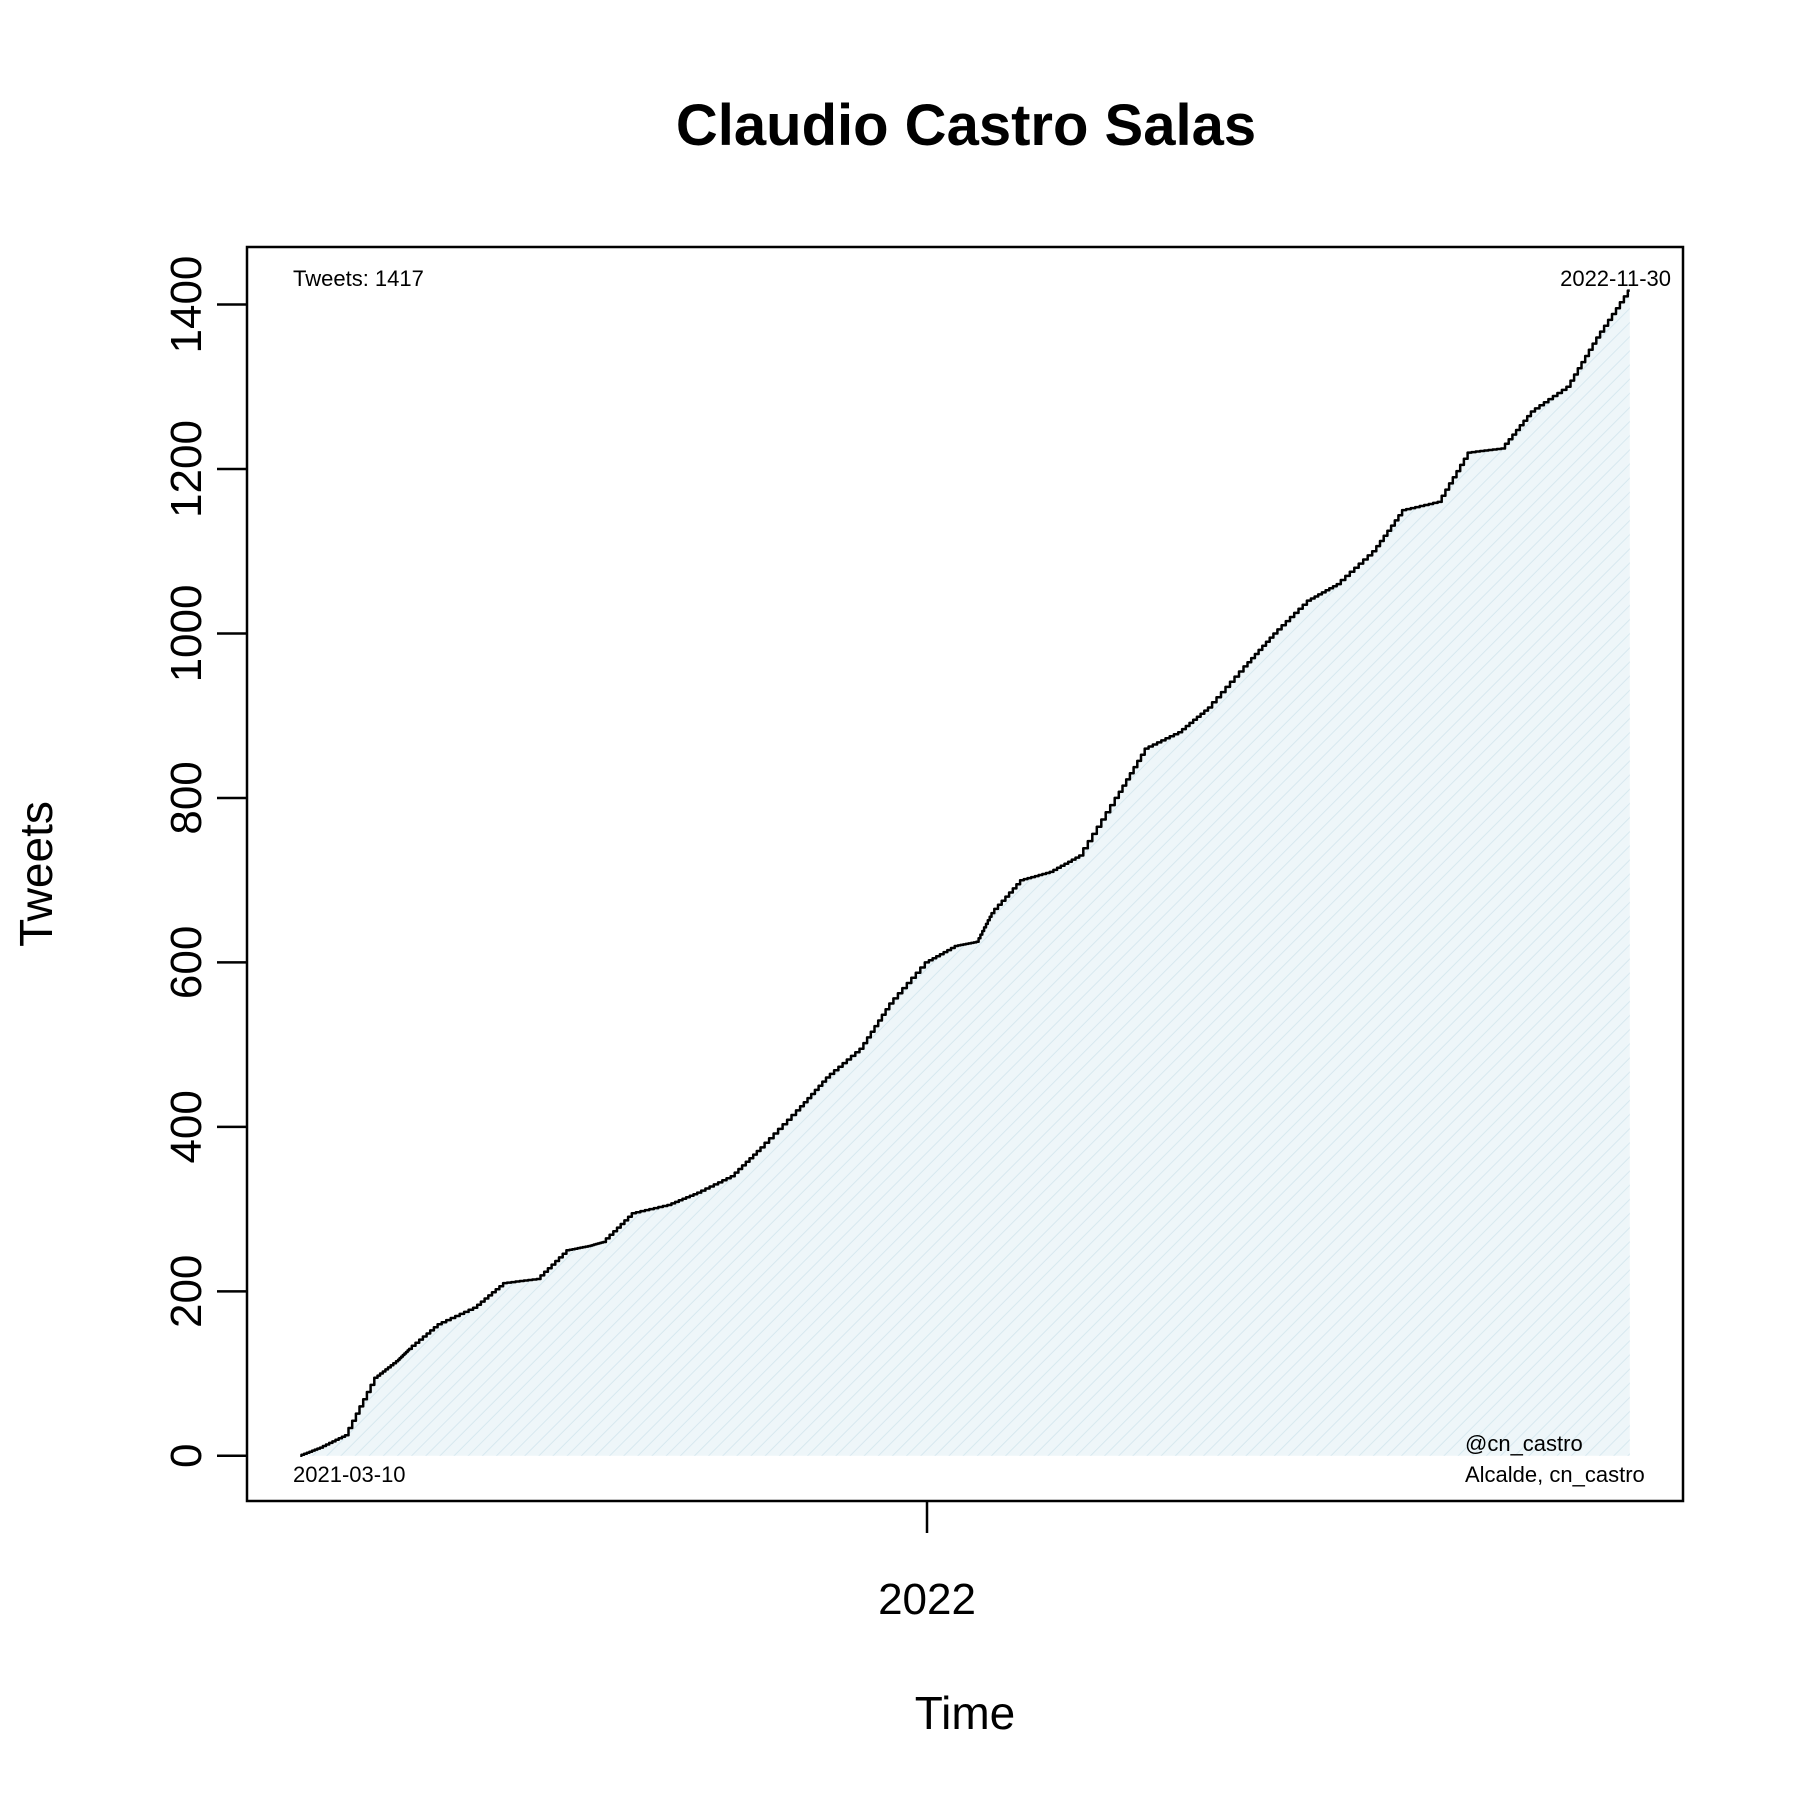  I want to click on x-tick-label: 2022, so click(927, 1599).